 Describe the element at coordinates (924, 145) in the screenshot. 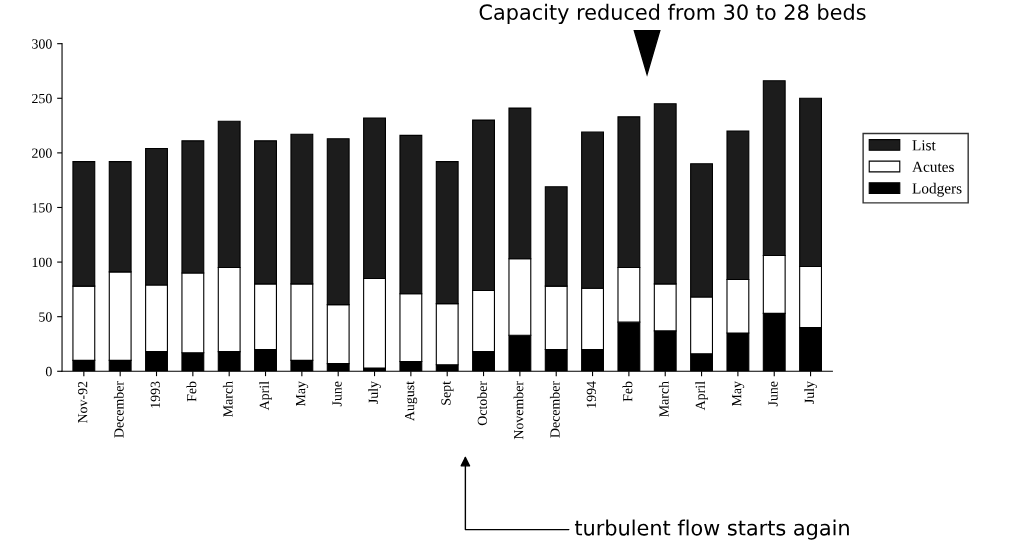

I see `legend-label: List` at that location.